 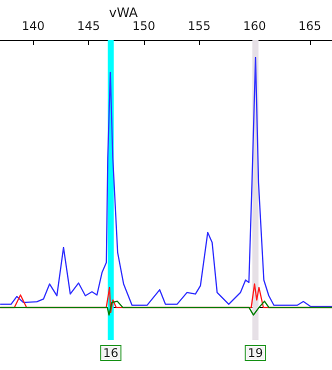 What do you see at coordinates (88, 26) in the screenshot?
I see `x-tick-label: 145` at bounding box center [88, 26].